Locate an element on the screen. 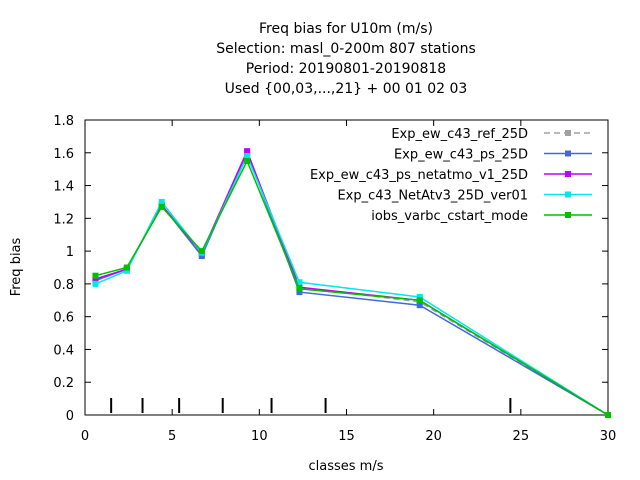 The image size is (640, 480). x-tick-label: 10 is located at coordinates (259, 436).